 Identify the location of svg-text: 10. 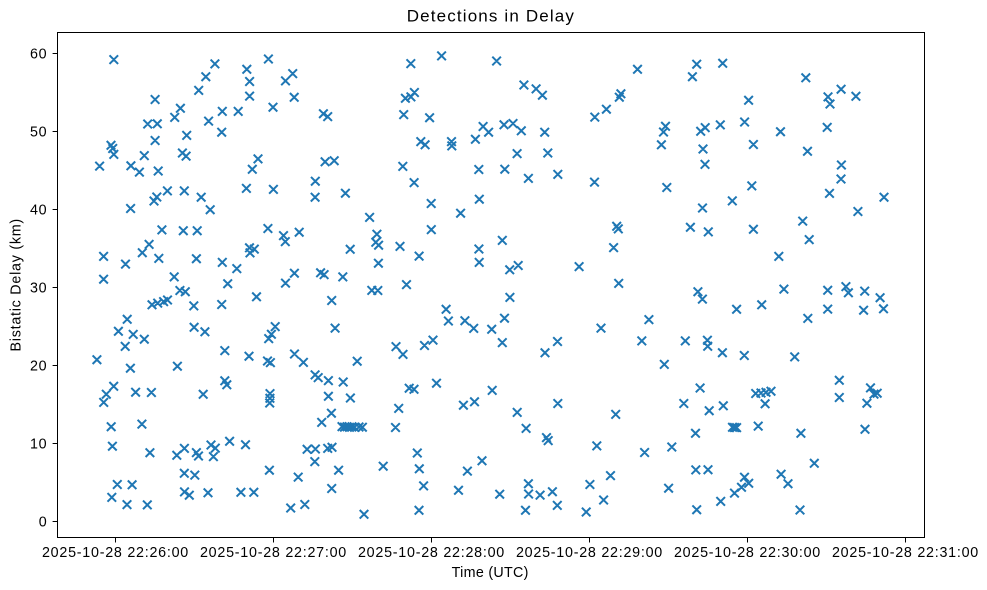
(38, 445).